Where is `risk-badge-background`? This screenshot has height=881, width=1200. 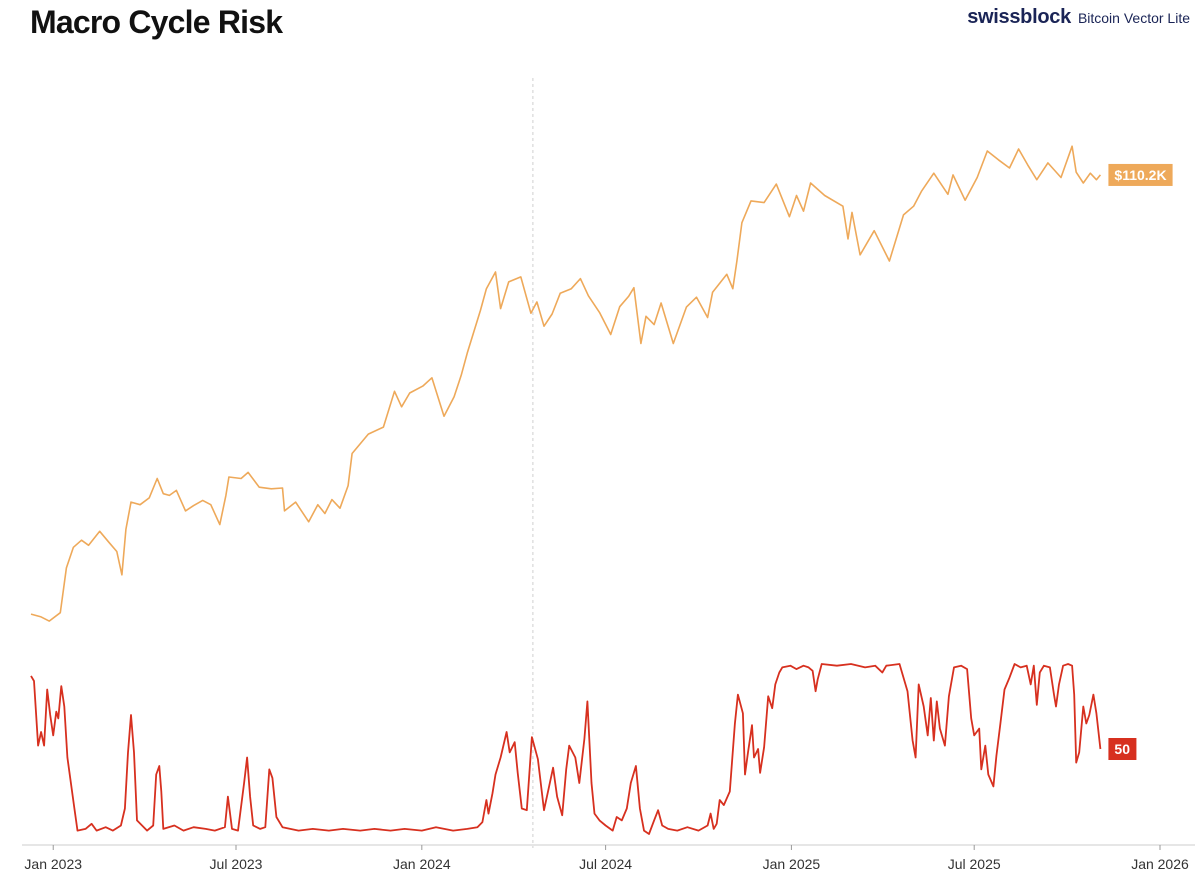 risk-badge-background is located at coordinates (1122, 749).